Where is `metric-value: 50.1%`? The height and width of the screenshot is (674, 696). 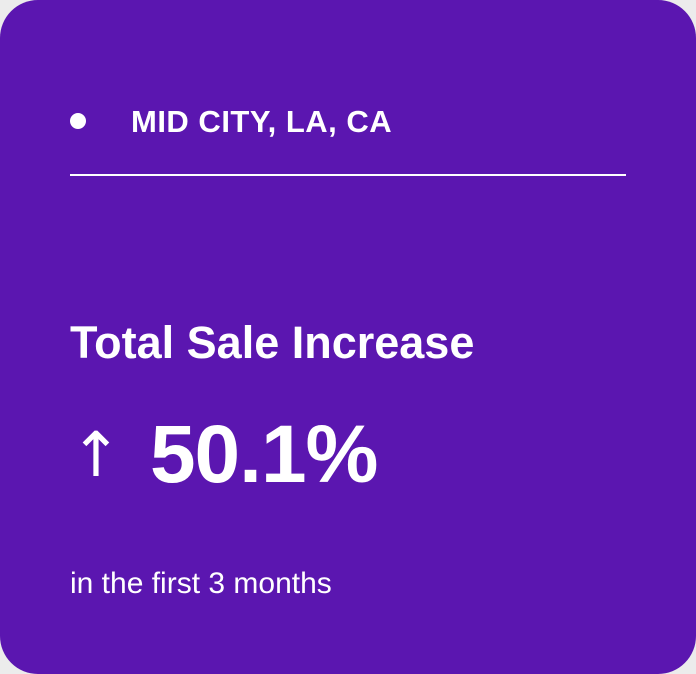
metric-value: 50.1% is located at coordinates (264, 454).